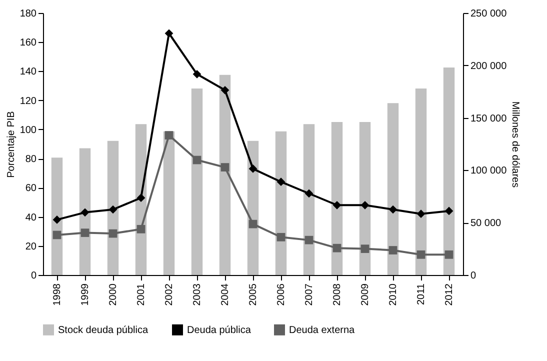 Image resolution: width=547 pixels, height=361 pixels. I want to click on x-tick-label: 2007, so click(309, 294).